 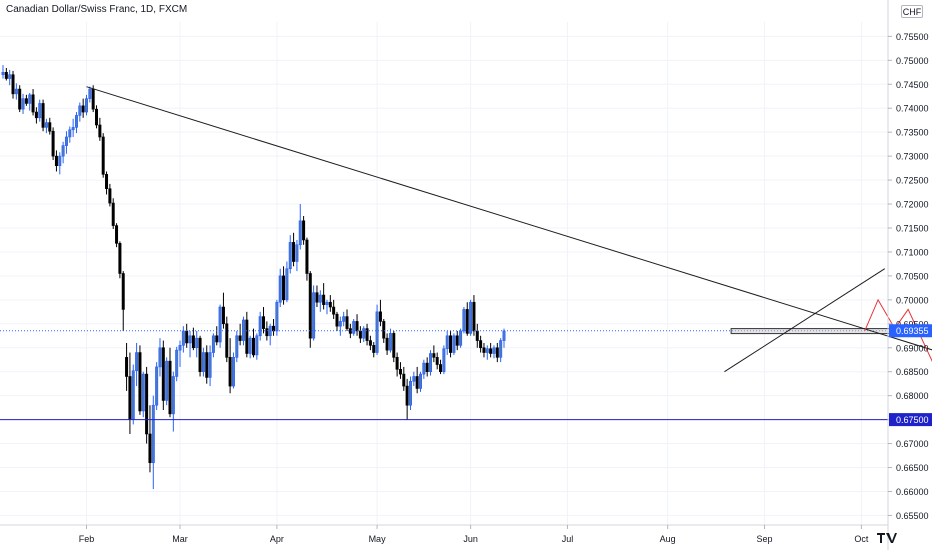 What do you see at coordinates (912, 492) in the screenshot?
I see `price-tick-label: 0.66000` at bounding box center [912, 492].